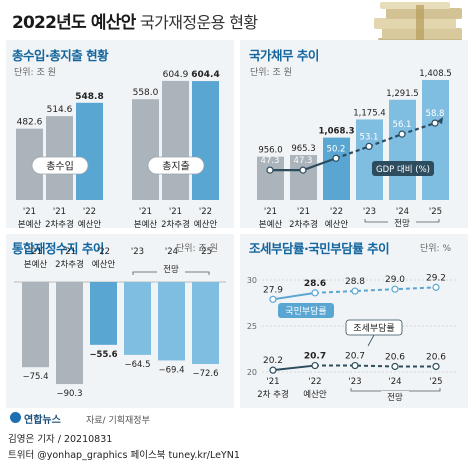  Describe the element at coordinates (199, 22) in the screenshot. I see `page-subtitle: 국가재정운용 현황` at that location.